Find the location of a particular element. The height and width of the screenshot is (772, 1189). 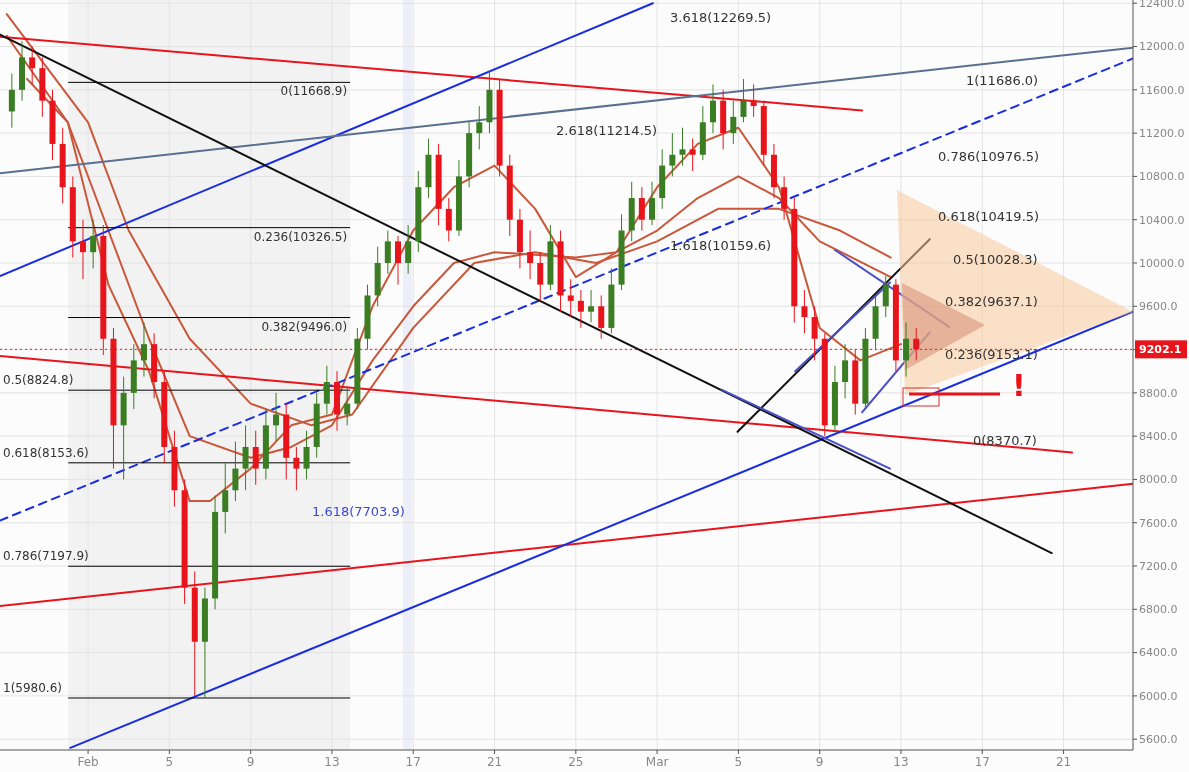

y-tick-label: 7600.0 is located at coordinates (1158, 523).